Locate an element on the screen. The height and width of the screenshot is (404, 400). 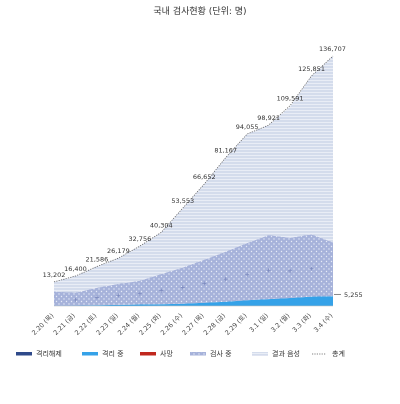
data-label: 109,591 is located at coordinates (290, 99).